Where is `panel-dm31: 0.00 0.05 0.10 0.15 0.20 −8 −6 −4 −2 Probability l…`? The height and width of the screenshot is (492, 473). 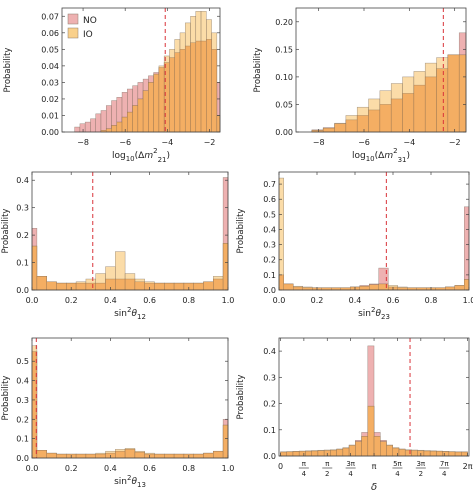
panel-dm31: 0.00 0.05 0.10 0.15 0.20 −8 −6 −4 −2 Probability l… is located at coordinates (360, 85).